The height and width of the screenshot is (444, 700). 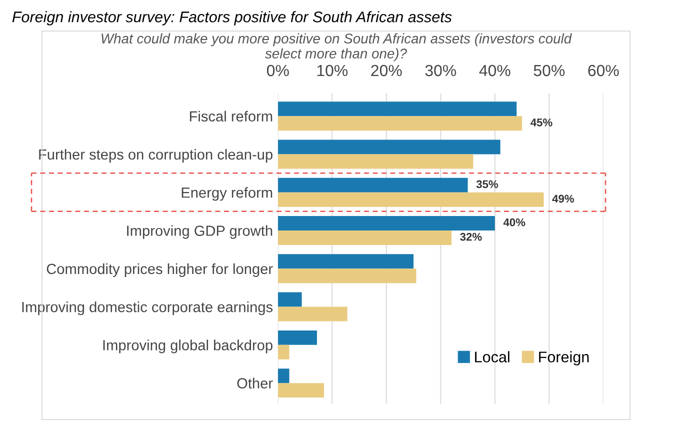 I want to click on x-tick-label: 20%, so click(x=386, y=70).